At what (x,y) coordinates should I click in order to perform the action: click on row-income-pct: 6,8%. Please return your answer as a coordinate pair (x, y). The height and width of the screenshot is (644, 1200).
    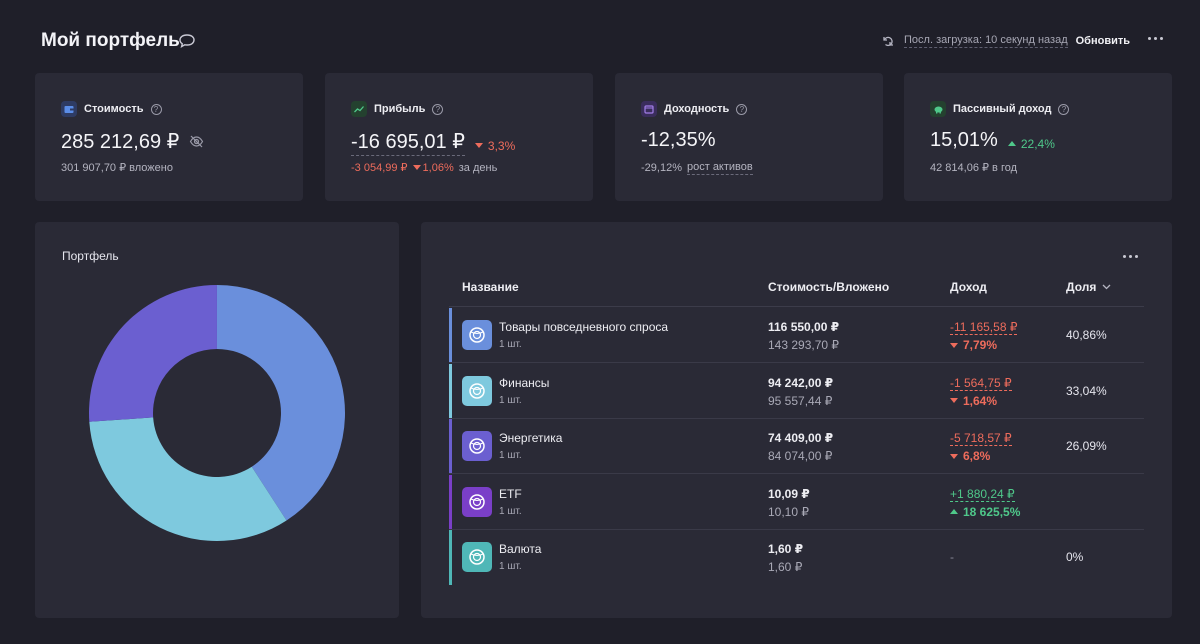
    Looking at the image, I should click on (970, 456).